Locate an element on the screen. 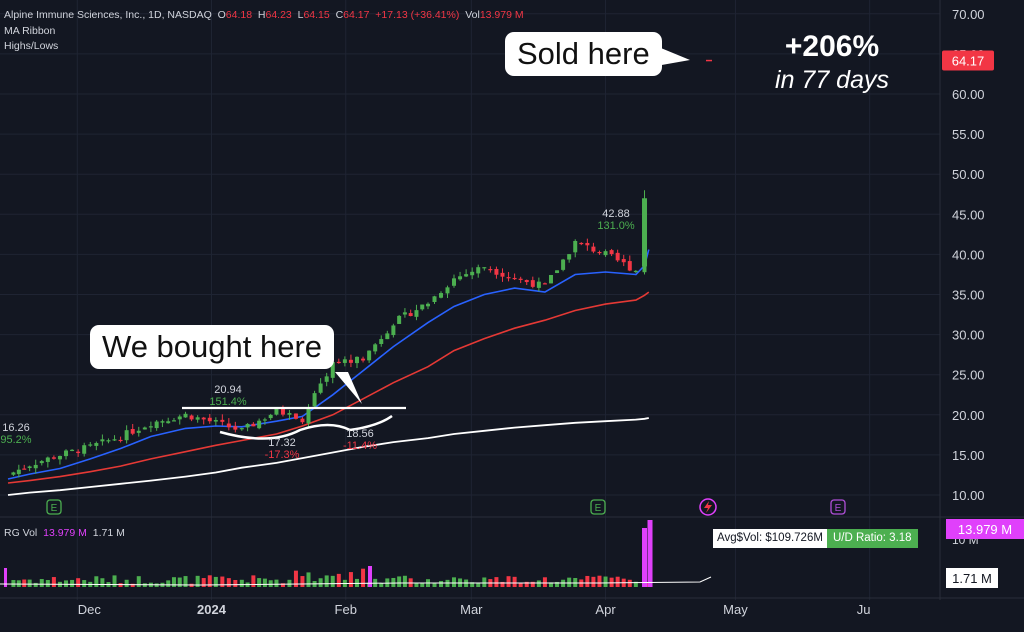  y-tick-label: 35.00 is located at coordinates (968, 295).